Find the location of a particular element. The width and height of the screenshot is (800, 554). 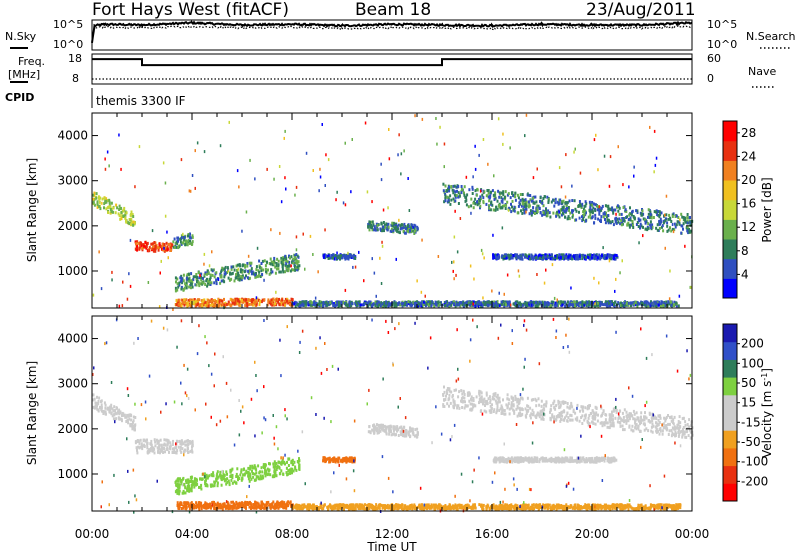

nave-tick-bottom: 0 is located at coordinates (710, 78).